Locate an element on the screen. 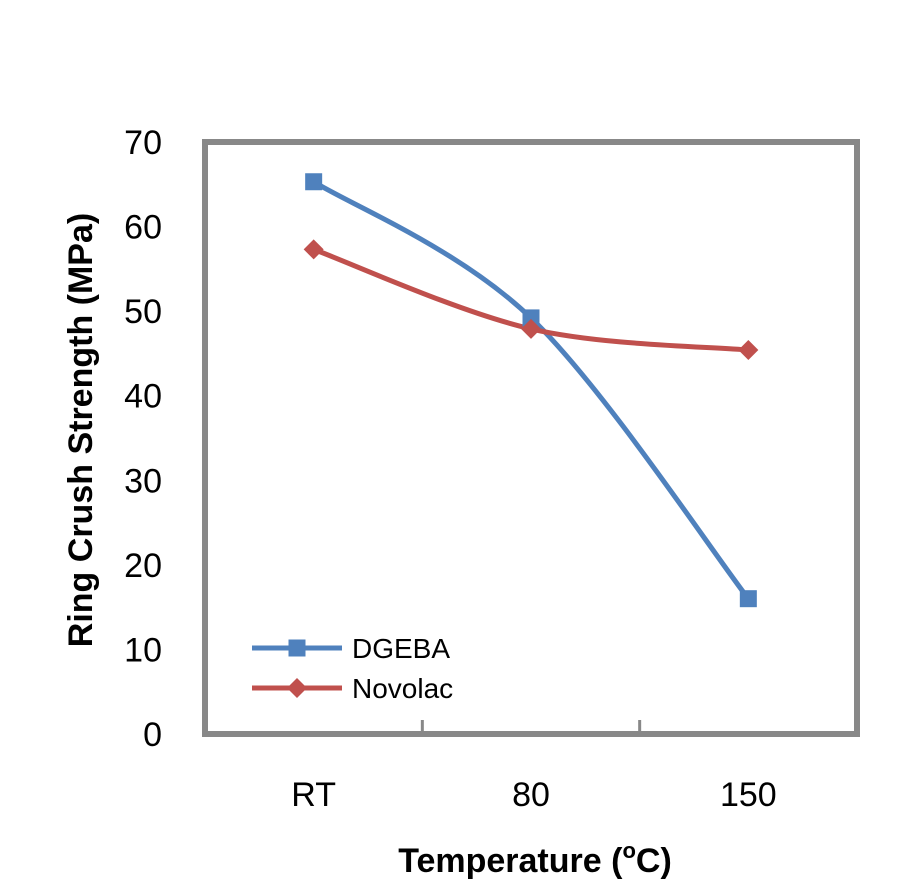 The width and height of the screenshot is (907, 891). y-axis-title: Ring Crush Strength (MPa) is located at coordinates (81, 430).